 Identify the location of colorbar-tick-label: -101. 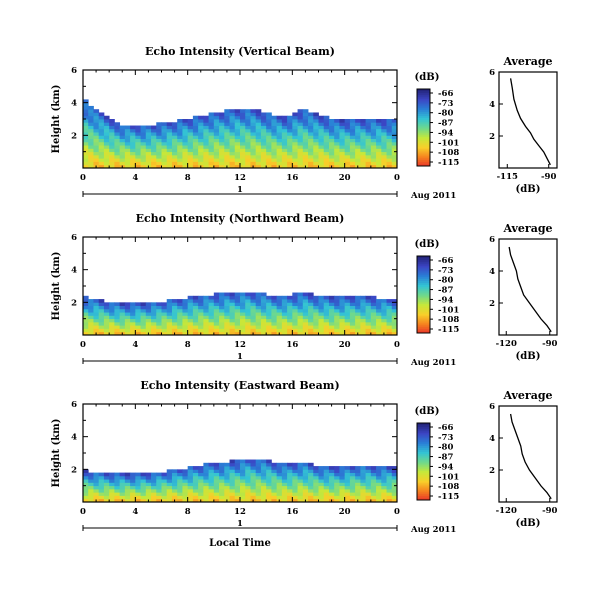
(448, 310).